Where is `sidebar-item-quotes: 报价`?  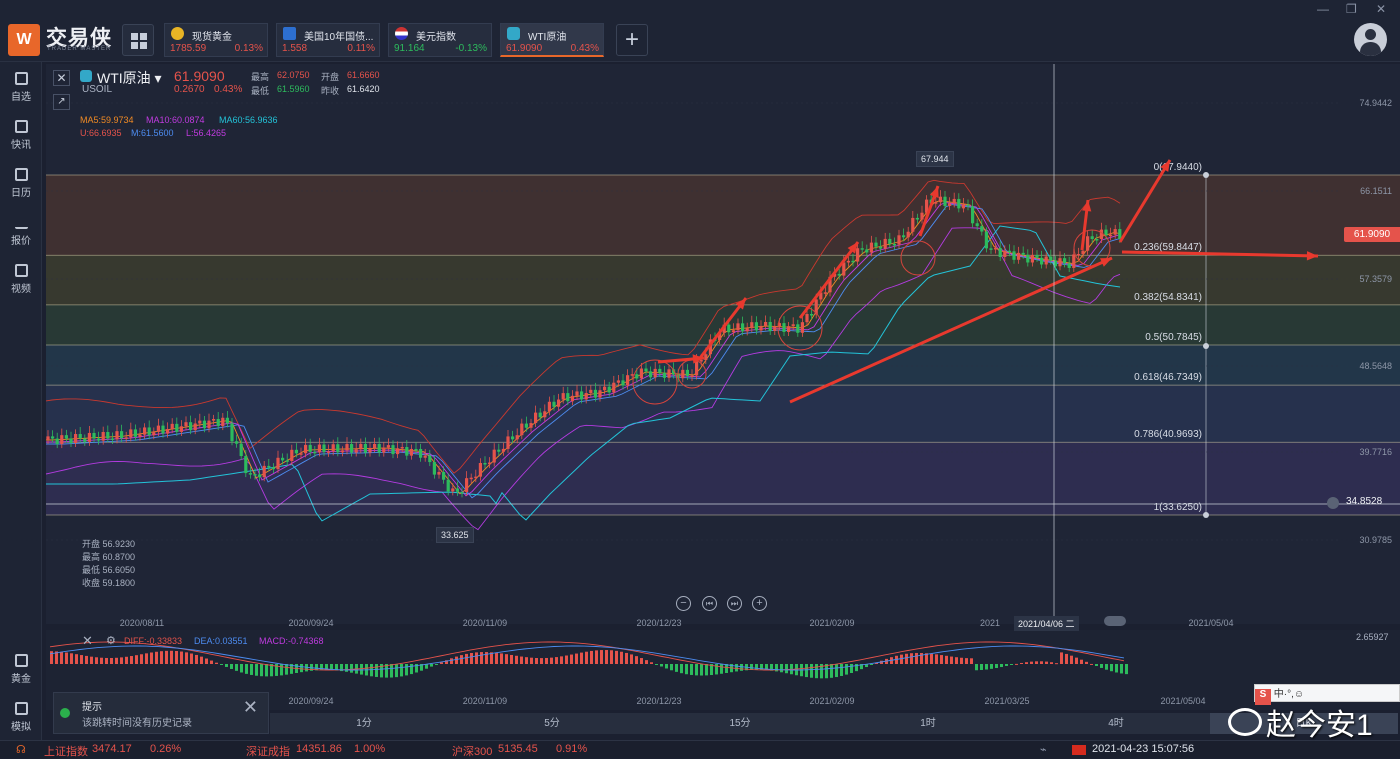
sidebar-item-quotes: 报价 is located at coordinates (21, 231).